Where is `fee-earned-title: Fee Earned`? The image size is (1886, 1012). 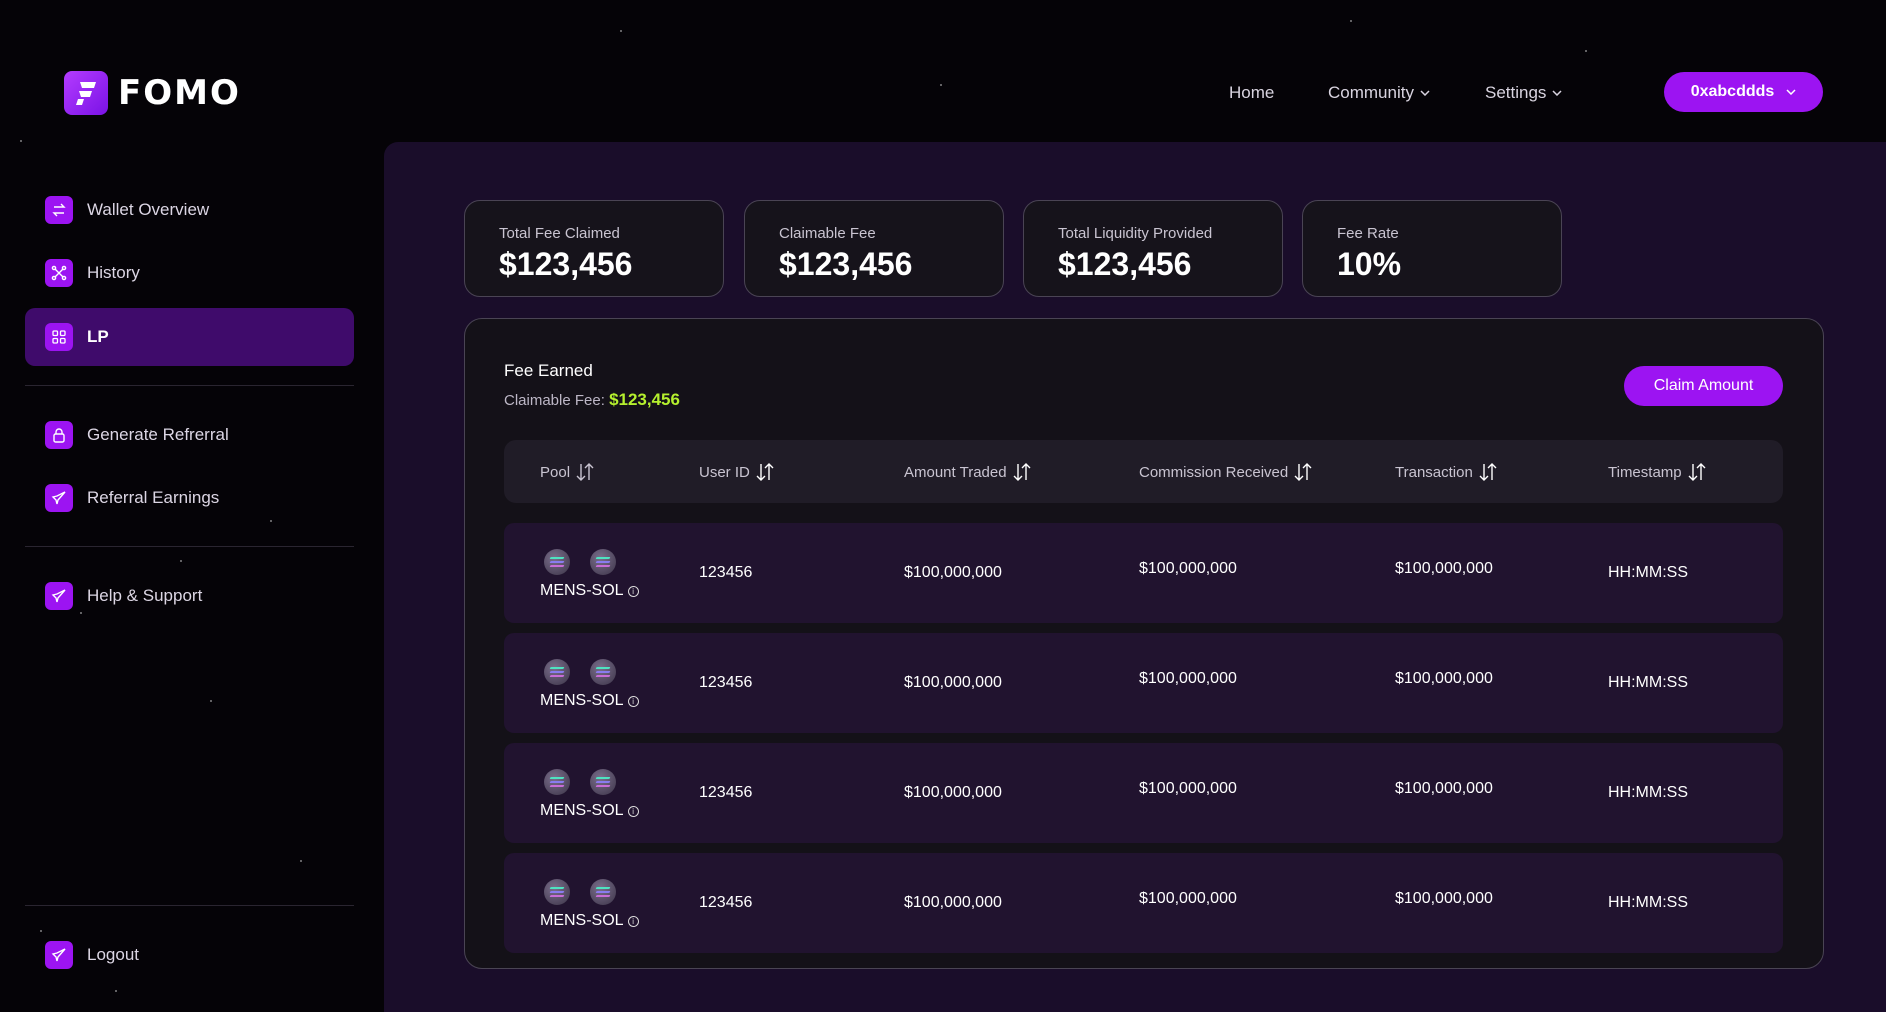
fee-earned-title: Fee Earned is located at coordinates (548, 370).